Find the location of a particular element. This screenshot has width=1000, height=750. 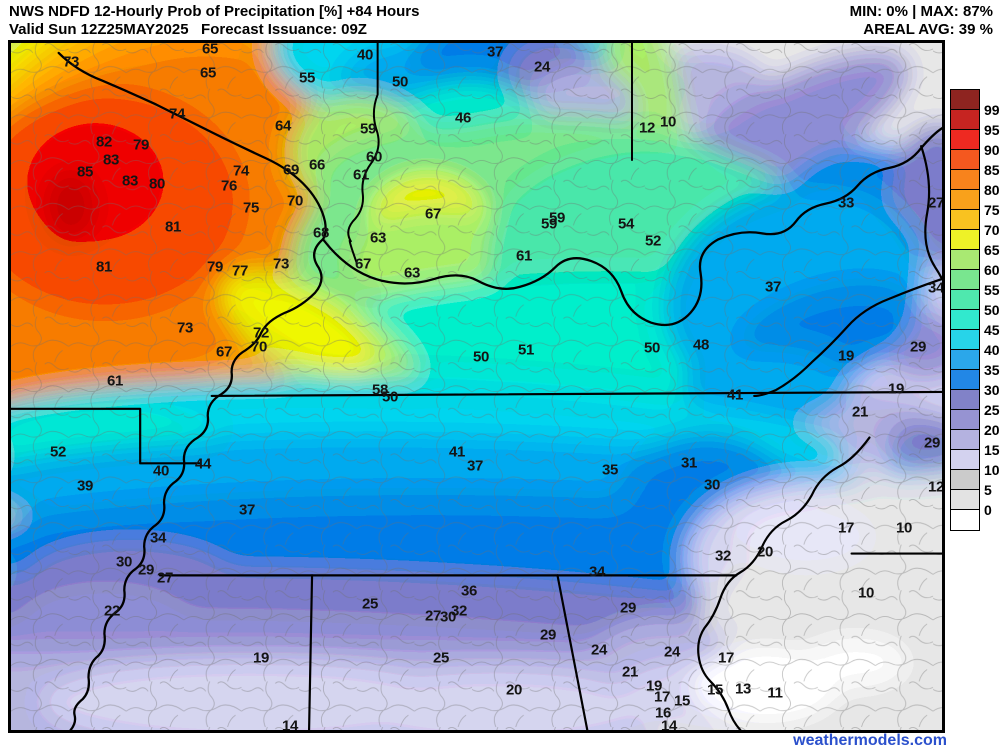

colorbar-tick: 90 is located at coordinates (992, 150).